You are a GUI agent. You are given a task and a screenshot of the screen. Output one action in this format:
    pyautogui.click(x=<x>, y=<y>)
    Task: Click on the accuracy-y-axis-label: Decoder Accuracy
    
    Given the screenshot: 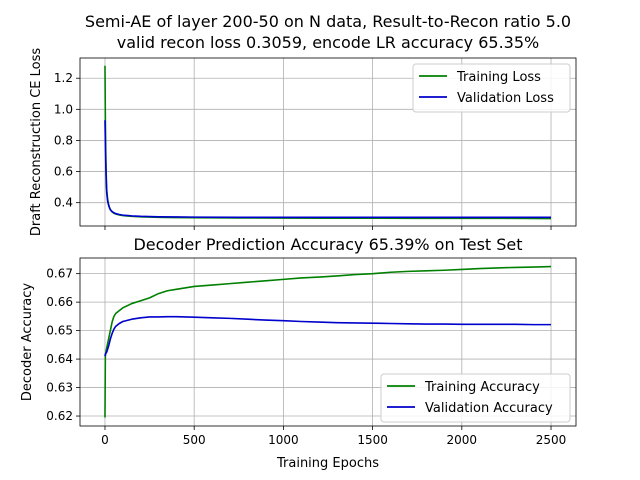 What is the action you would take?
    pyautogui.click(x=27, y=342)
    